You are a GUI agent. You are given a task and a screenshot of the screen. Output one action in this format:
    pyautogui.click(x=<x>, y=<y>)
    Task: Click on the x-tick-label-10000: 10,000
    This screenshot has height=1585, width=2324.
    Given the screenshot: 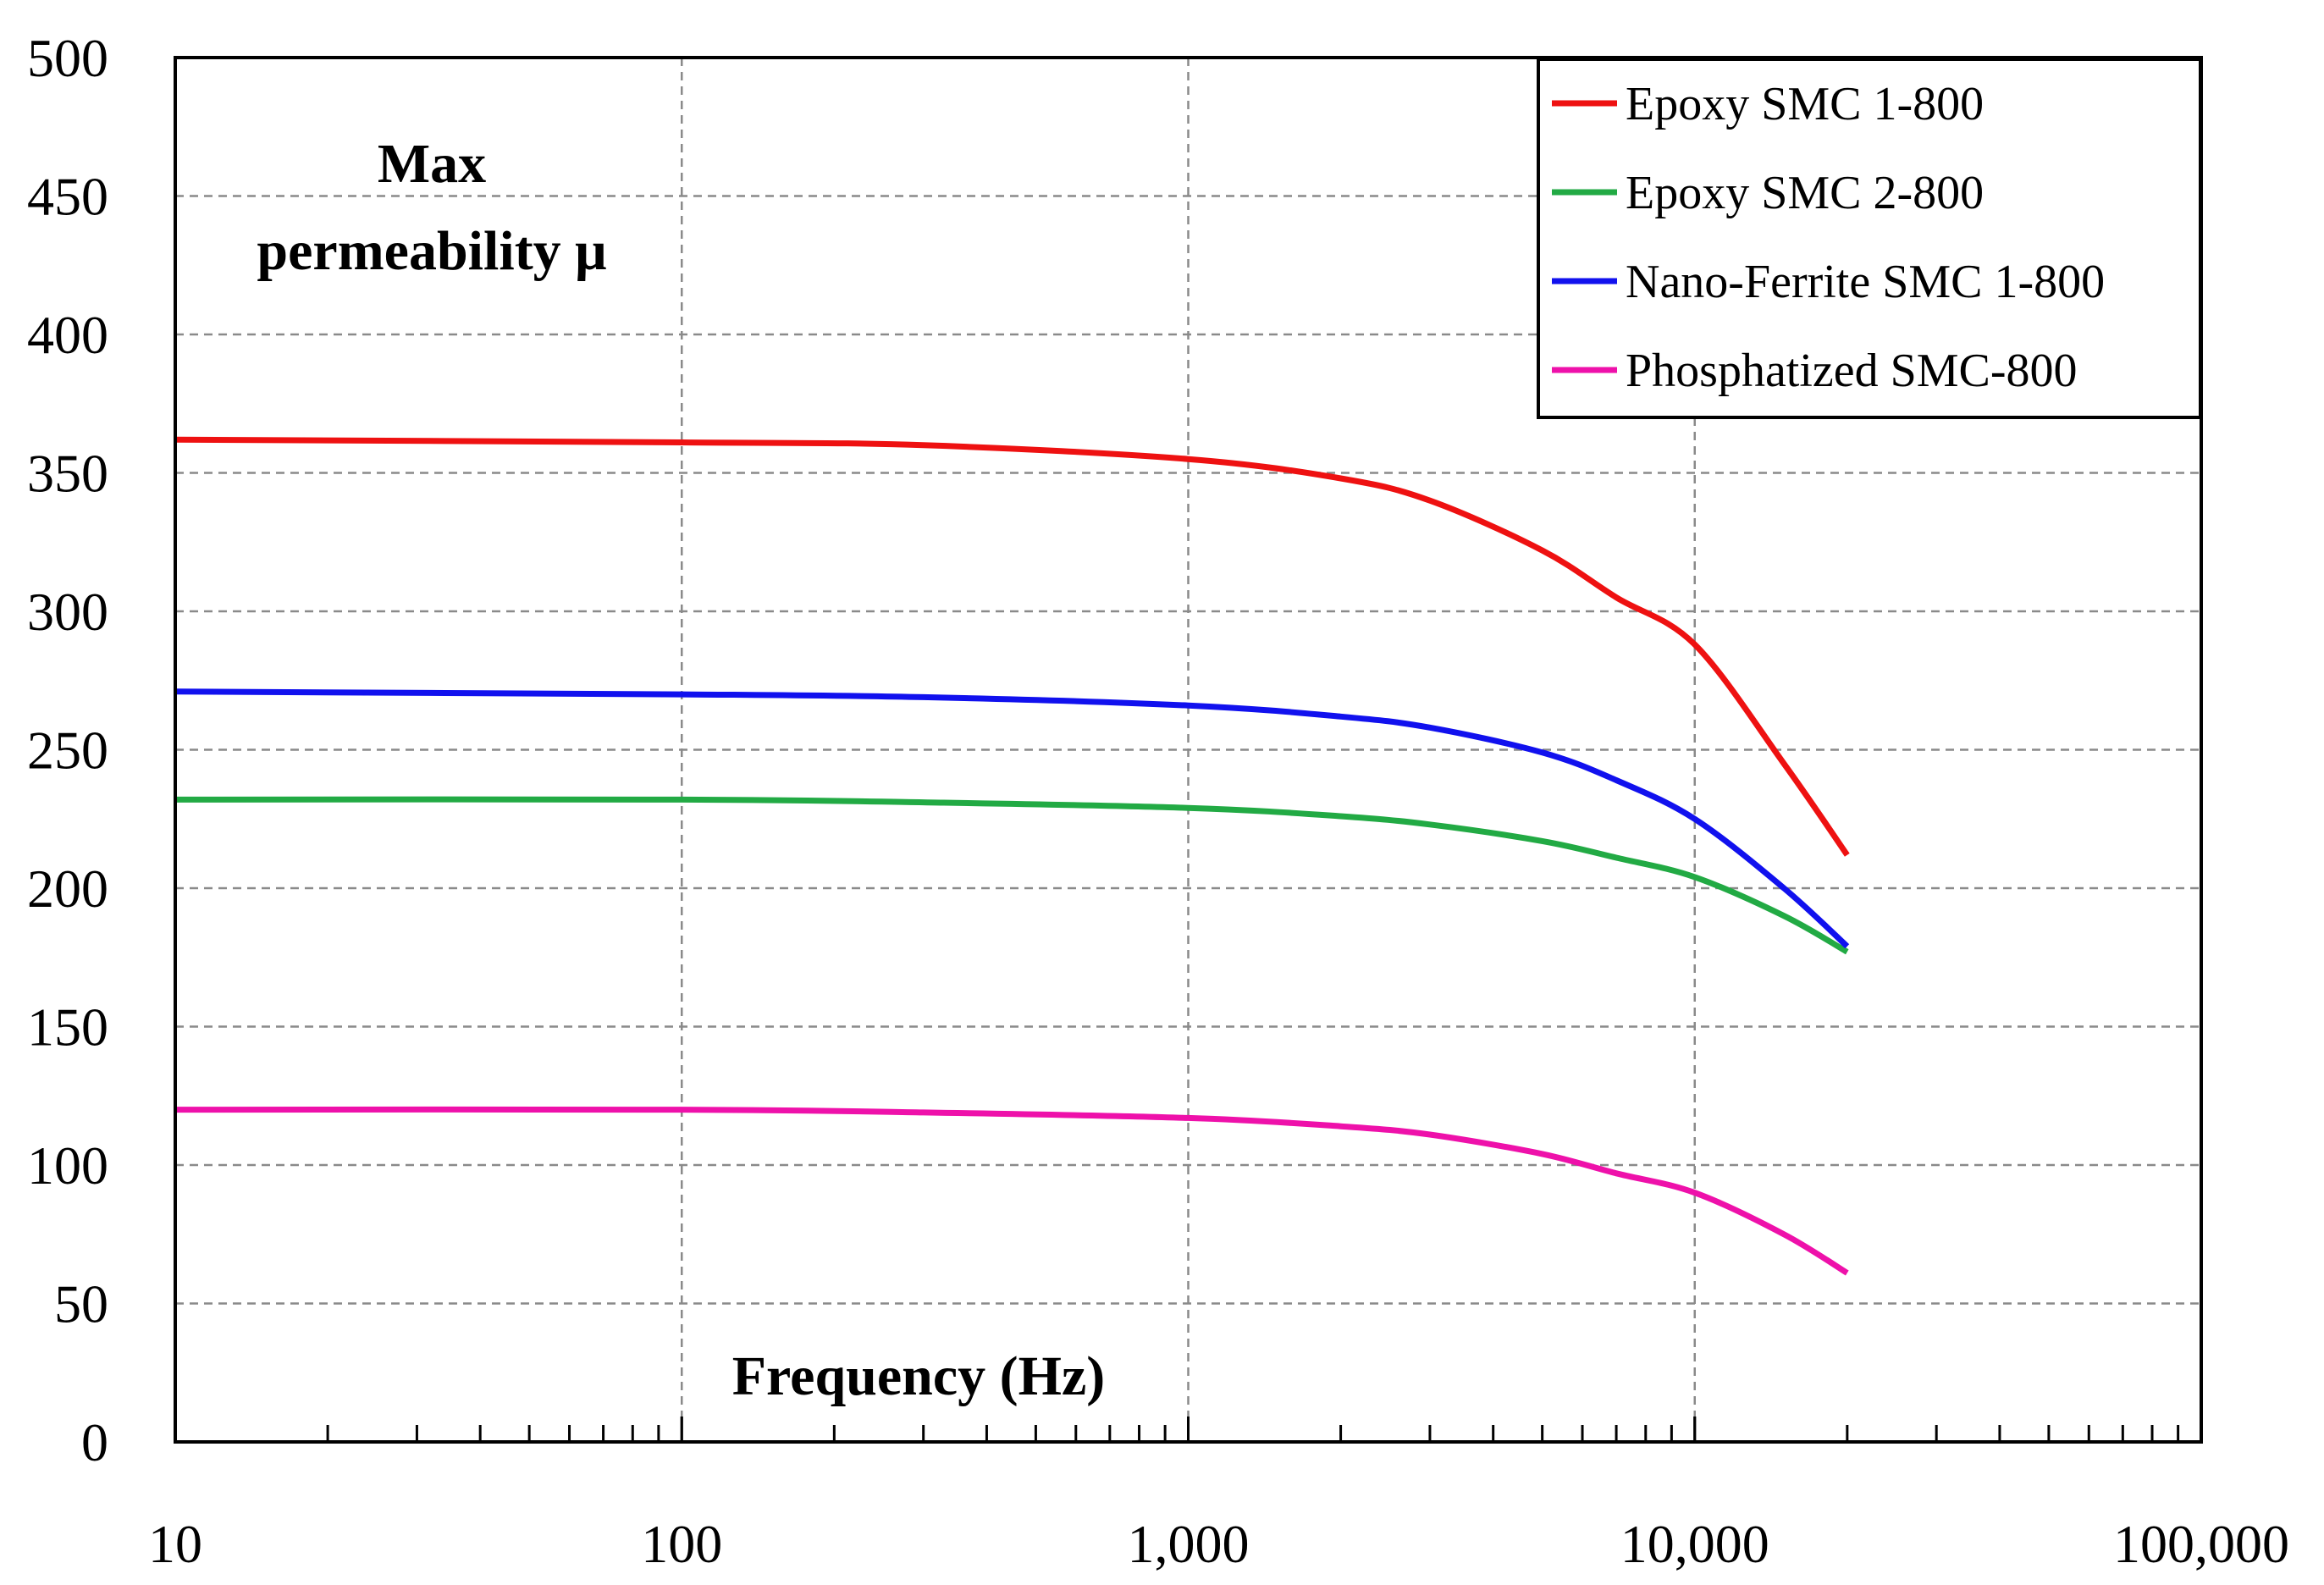 What is the action you would take?
    pyautogui.click(x=1694, y=1544)
    